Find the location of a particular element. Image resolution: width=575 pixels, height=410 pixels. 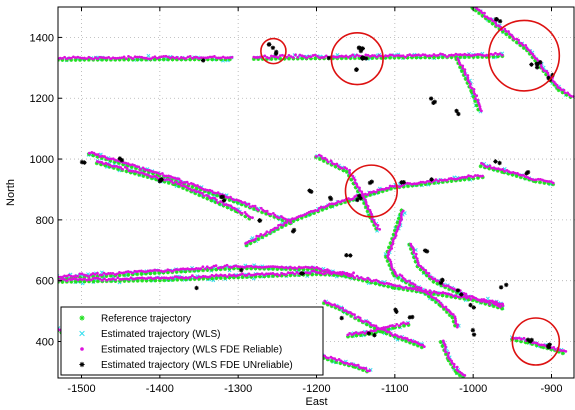

y-tick-label: 400 is located at coordinates (45, 343).